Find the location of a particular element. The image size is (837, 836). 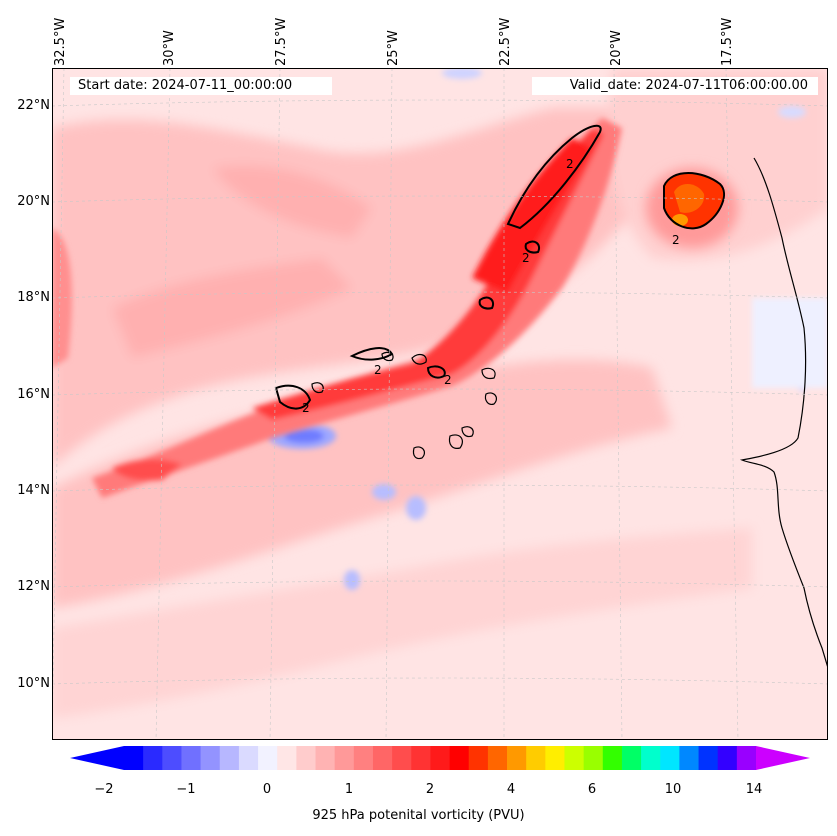

colorbar-tick: 2 is located at coordinates (430, 789).